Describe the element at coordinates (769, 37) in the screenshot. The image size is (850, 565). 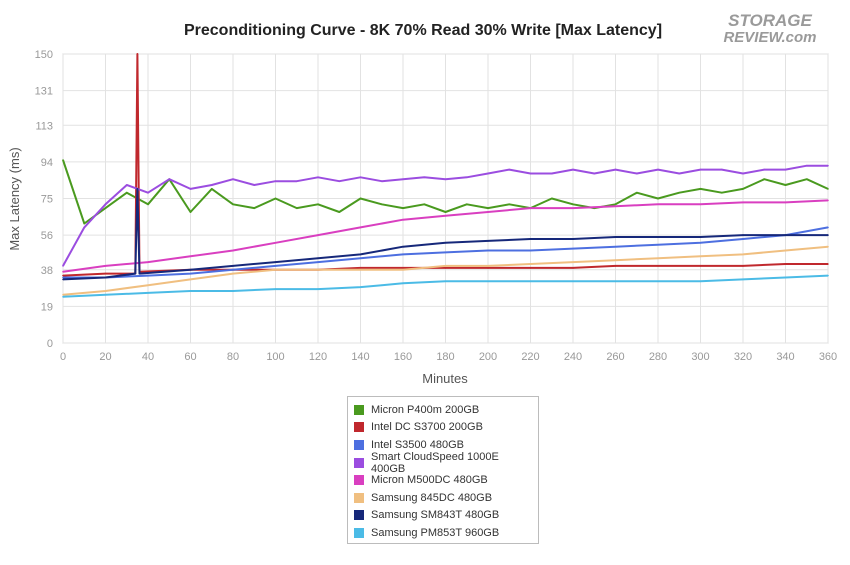
I see `logo-line-2: REVIEW.com` at that location.